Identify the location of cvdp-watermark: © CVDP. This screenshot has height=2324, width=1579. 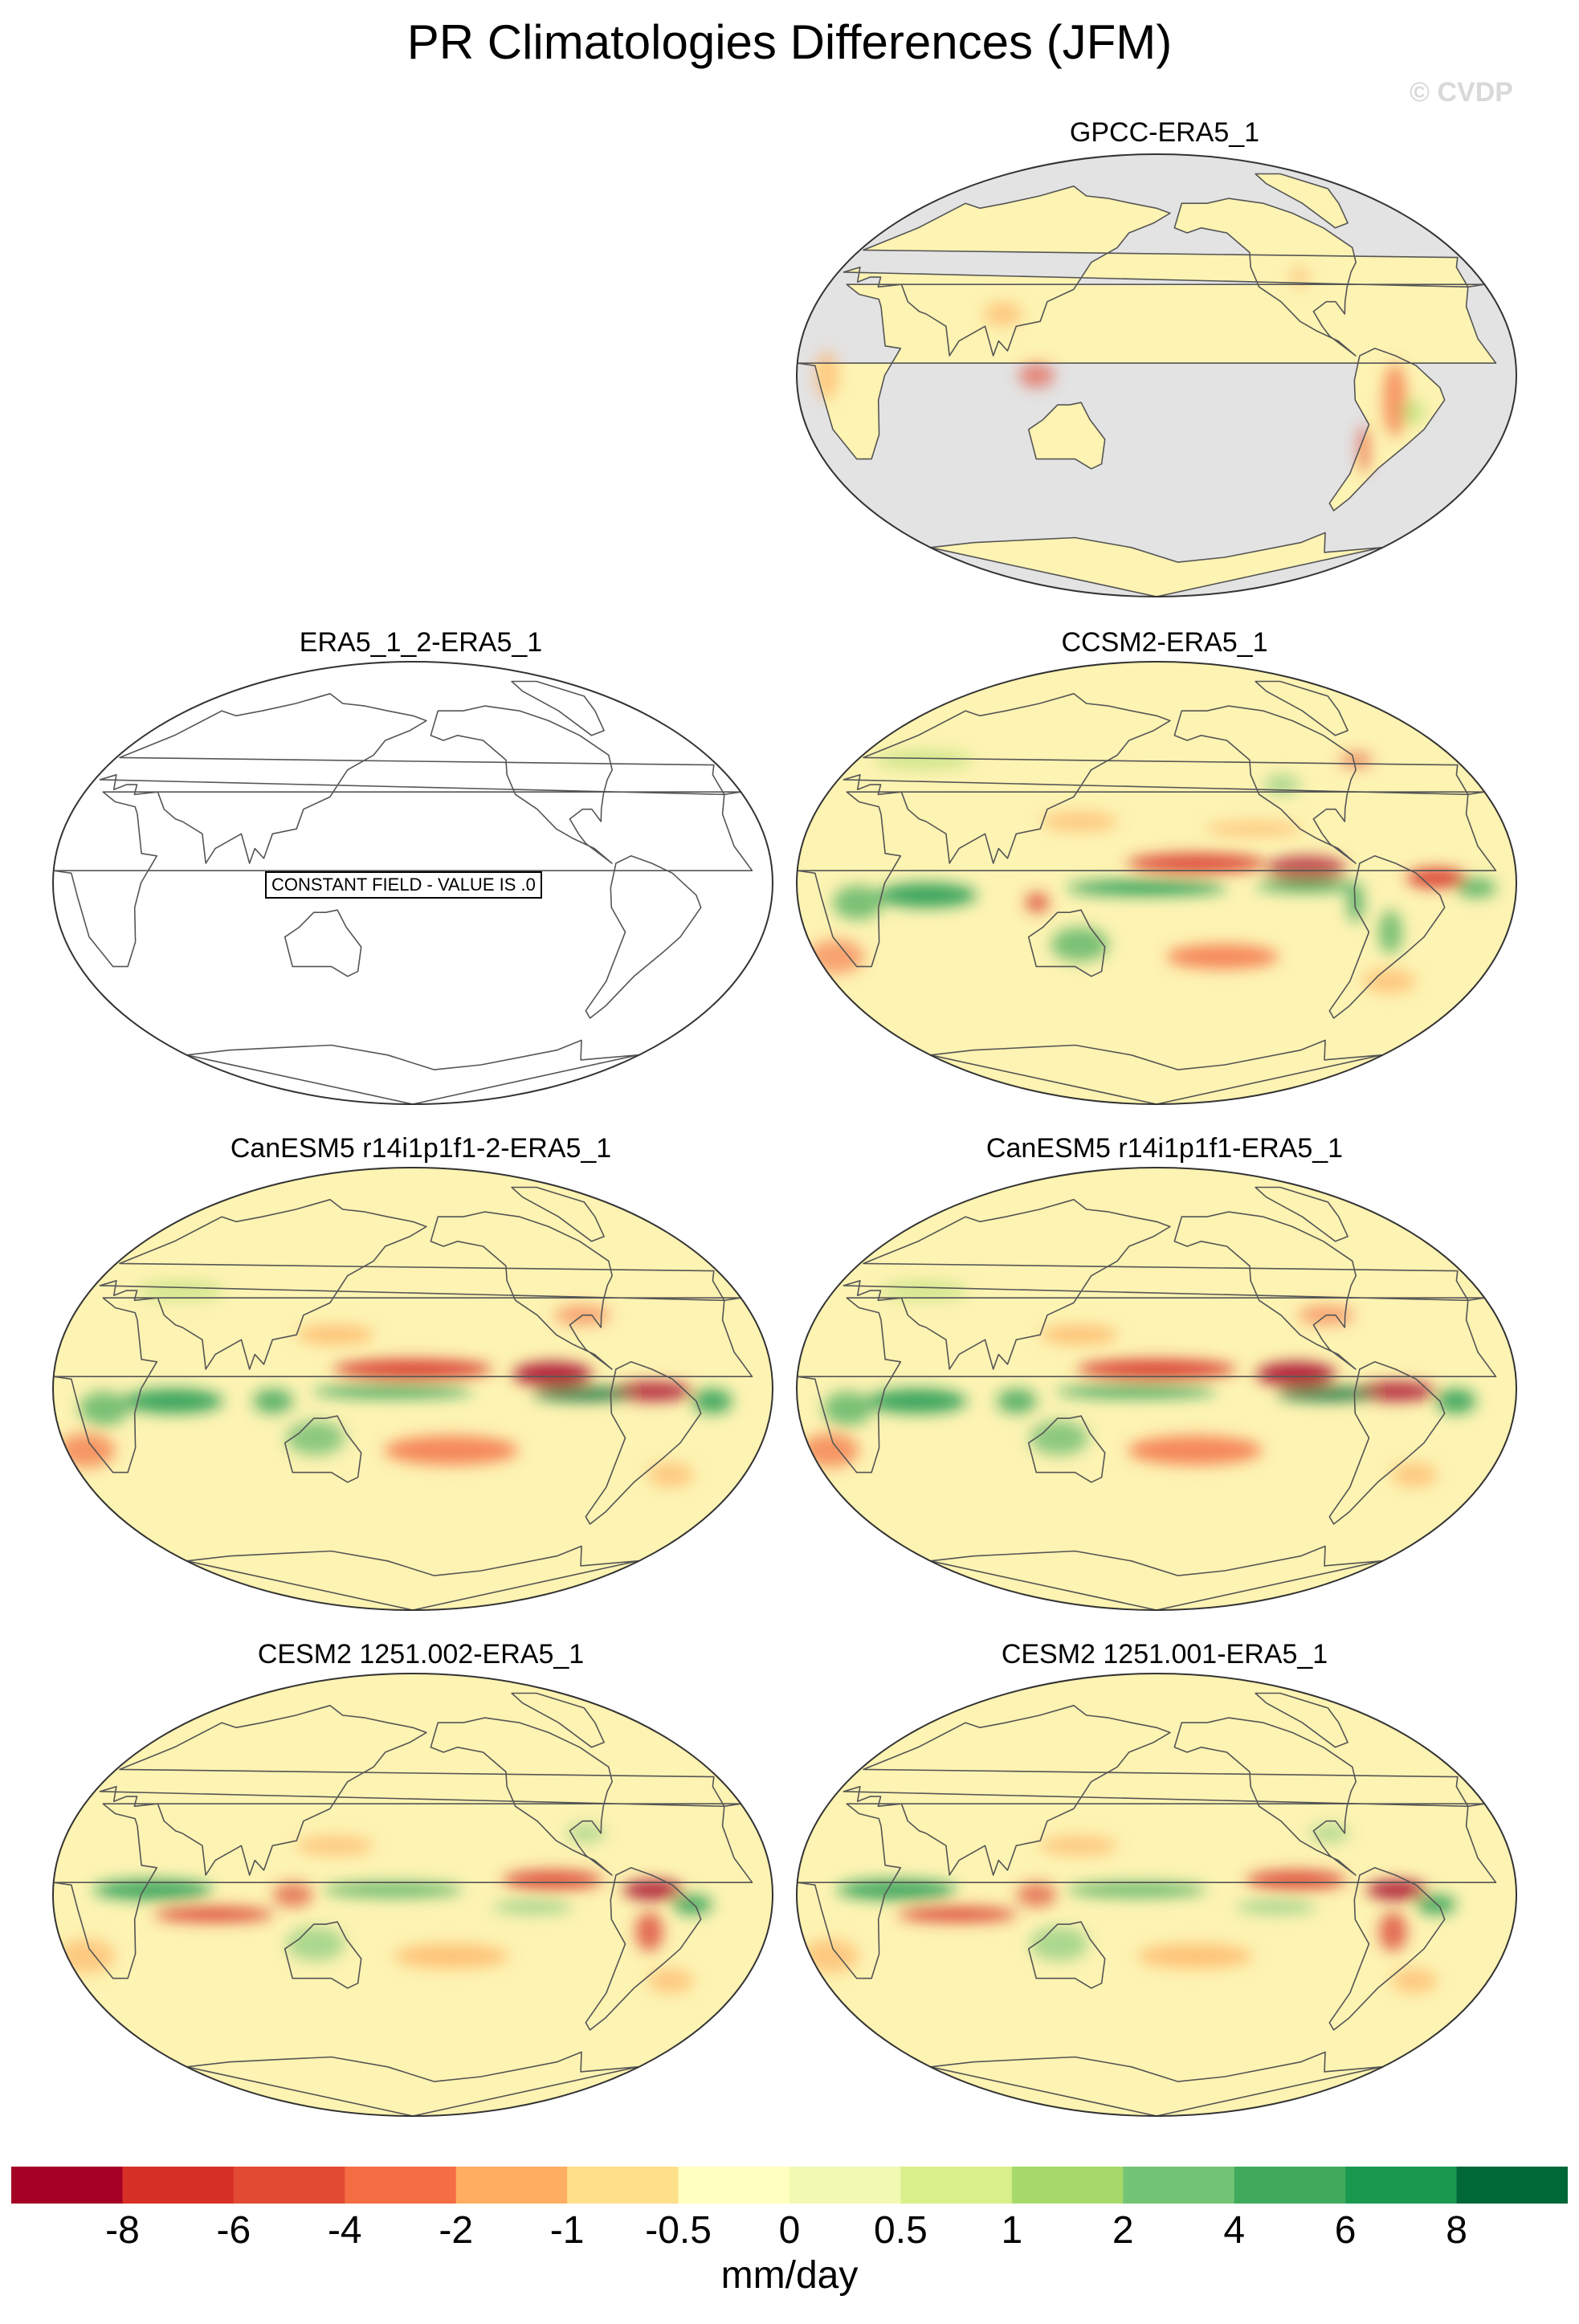
(1461, 93).